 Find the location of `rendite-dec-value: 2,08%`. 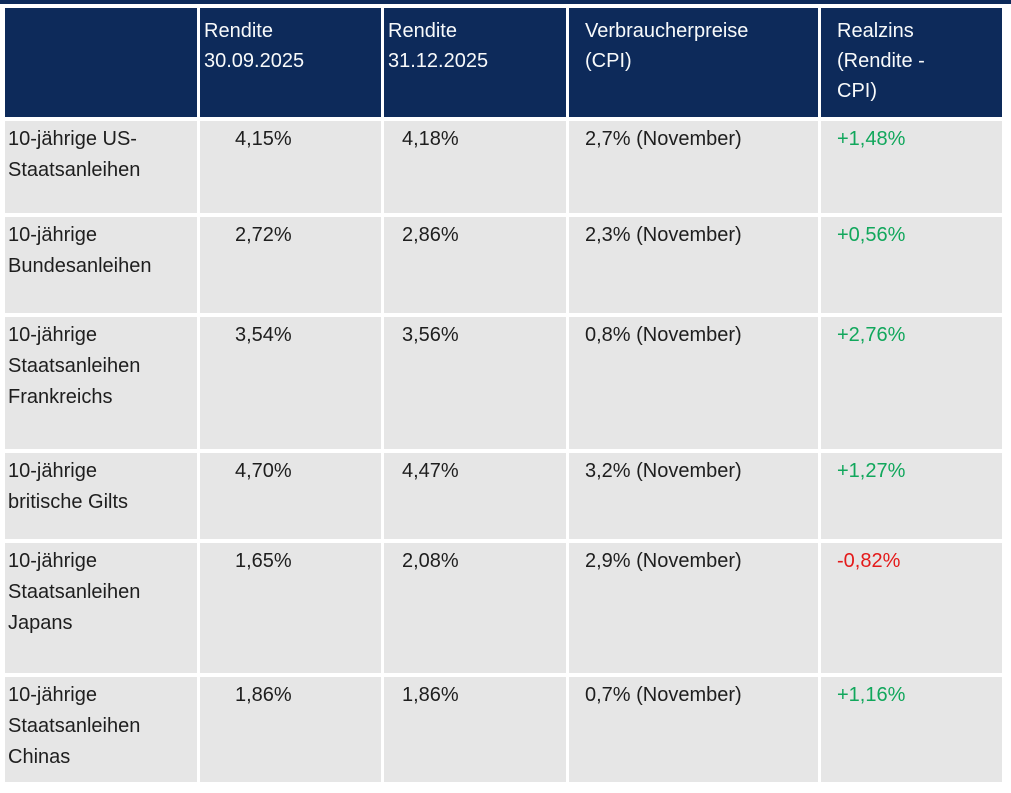

rendite-dec-value: 2,08% is located at coordinates (475, 608).